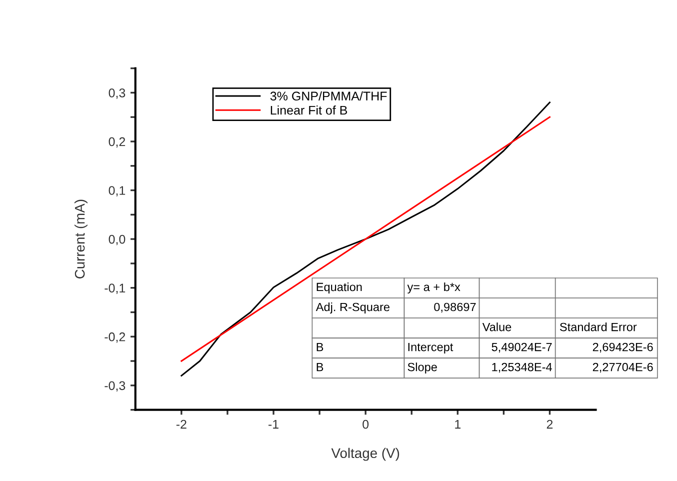  What do you see at coordinates (497, 327) in the screenshot?
I see `annotation: Value` at bounding box center [497, 327].